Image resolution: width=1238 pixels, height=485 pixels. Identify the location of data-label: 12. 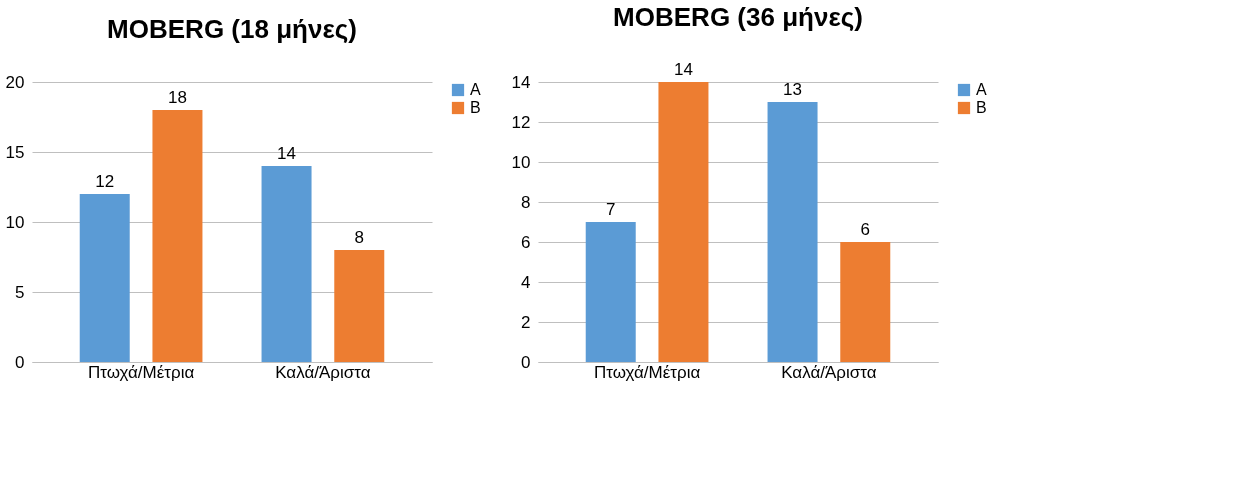
(105, 181).